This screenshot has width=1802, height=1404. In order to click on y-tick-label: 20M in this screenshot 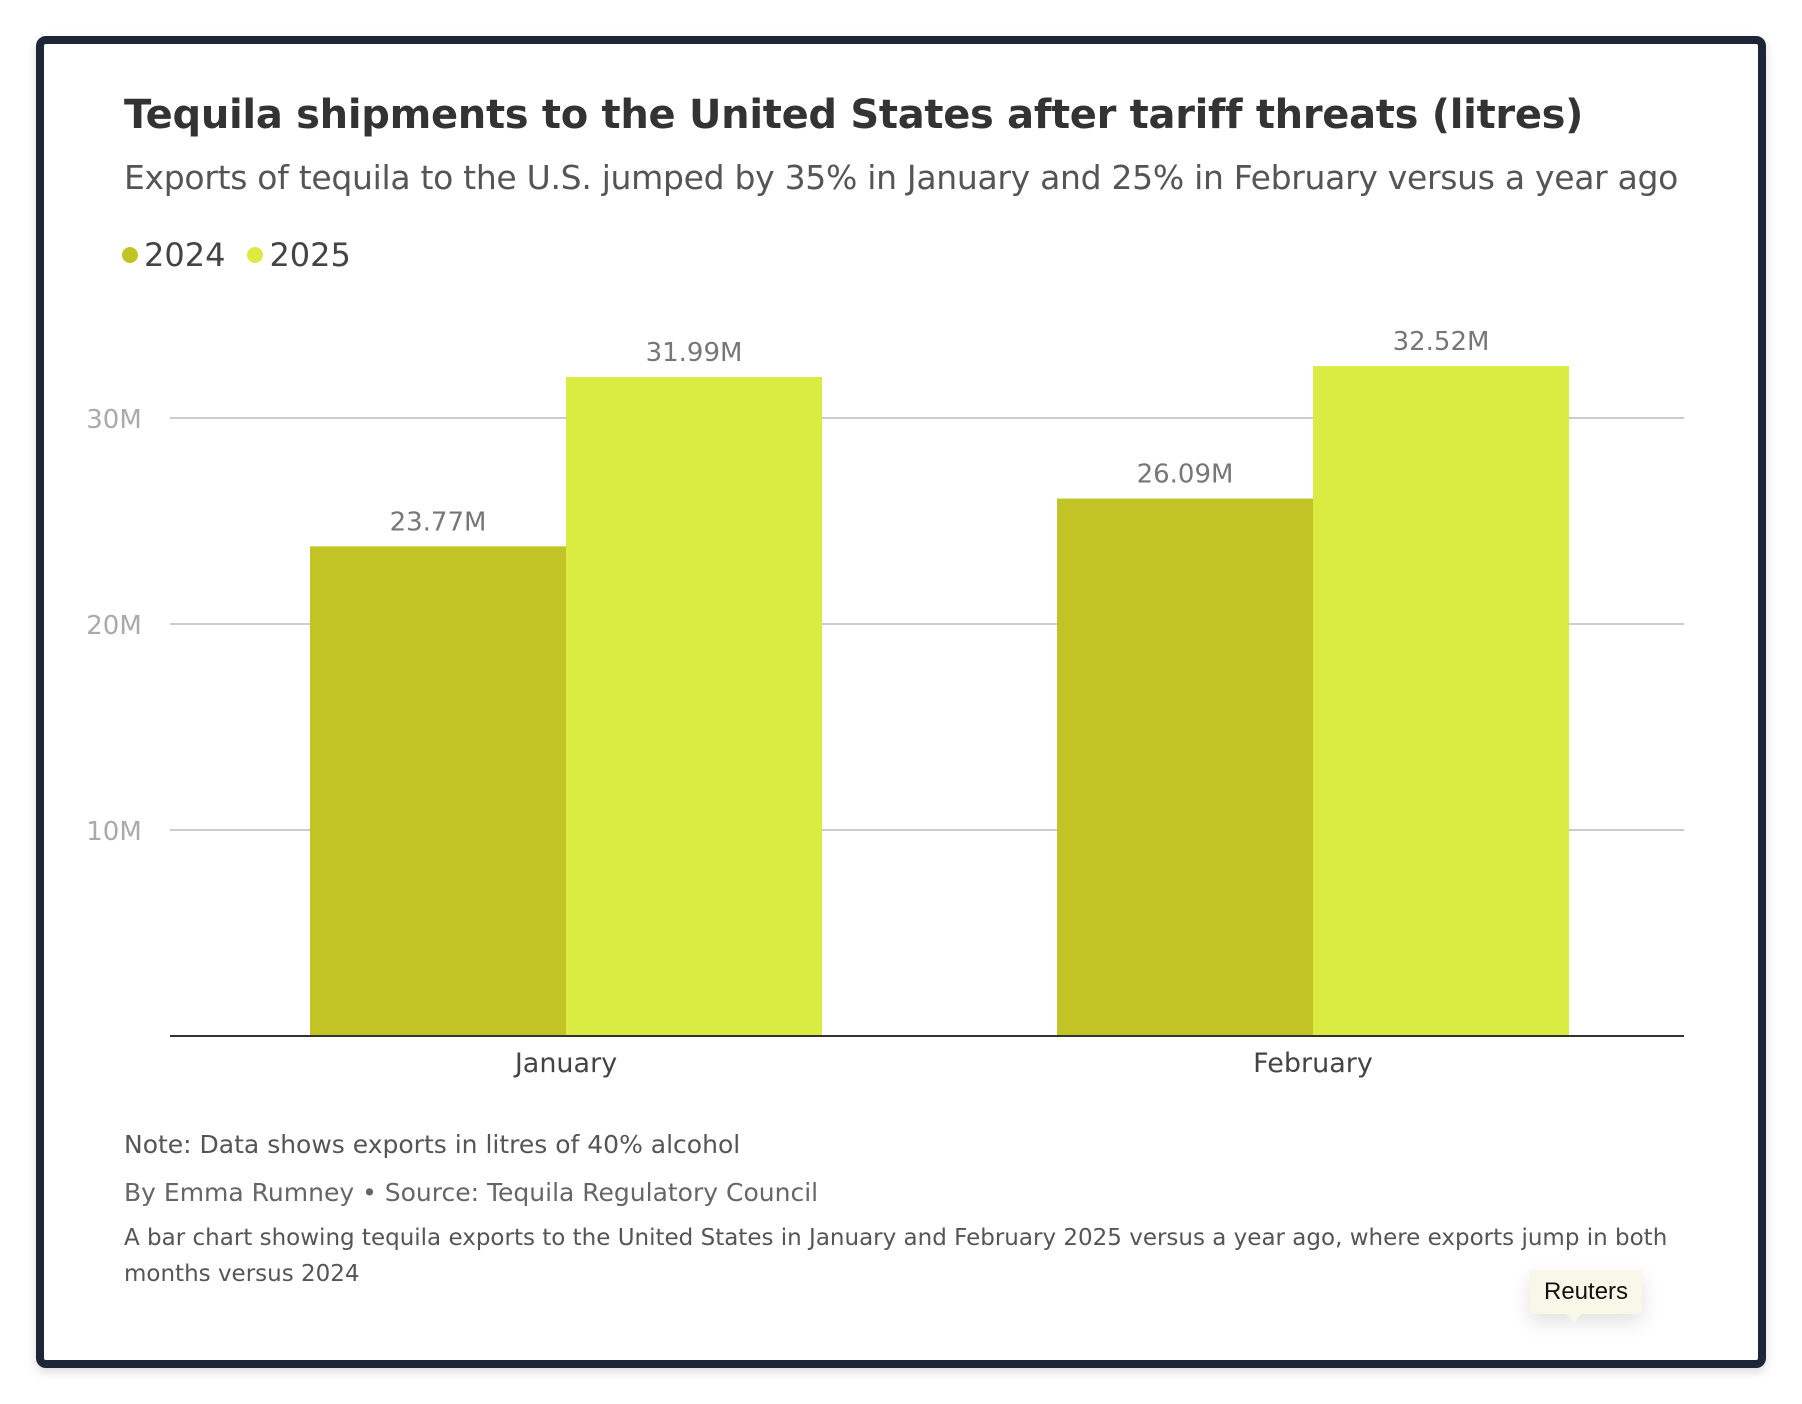, I will do `click(114, 626)`.